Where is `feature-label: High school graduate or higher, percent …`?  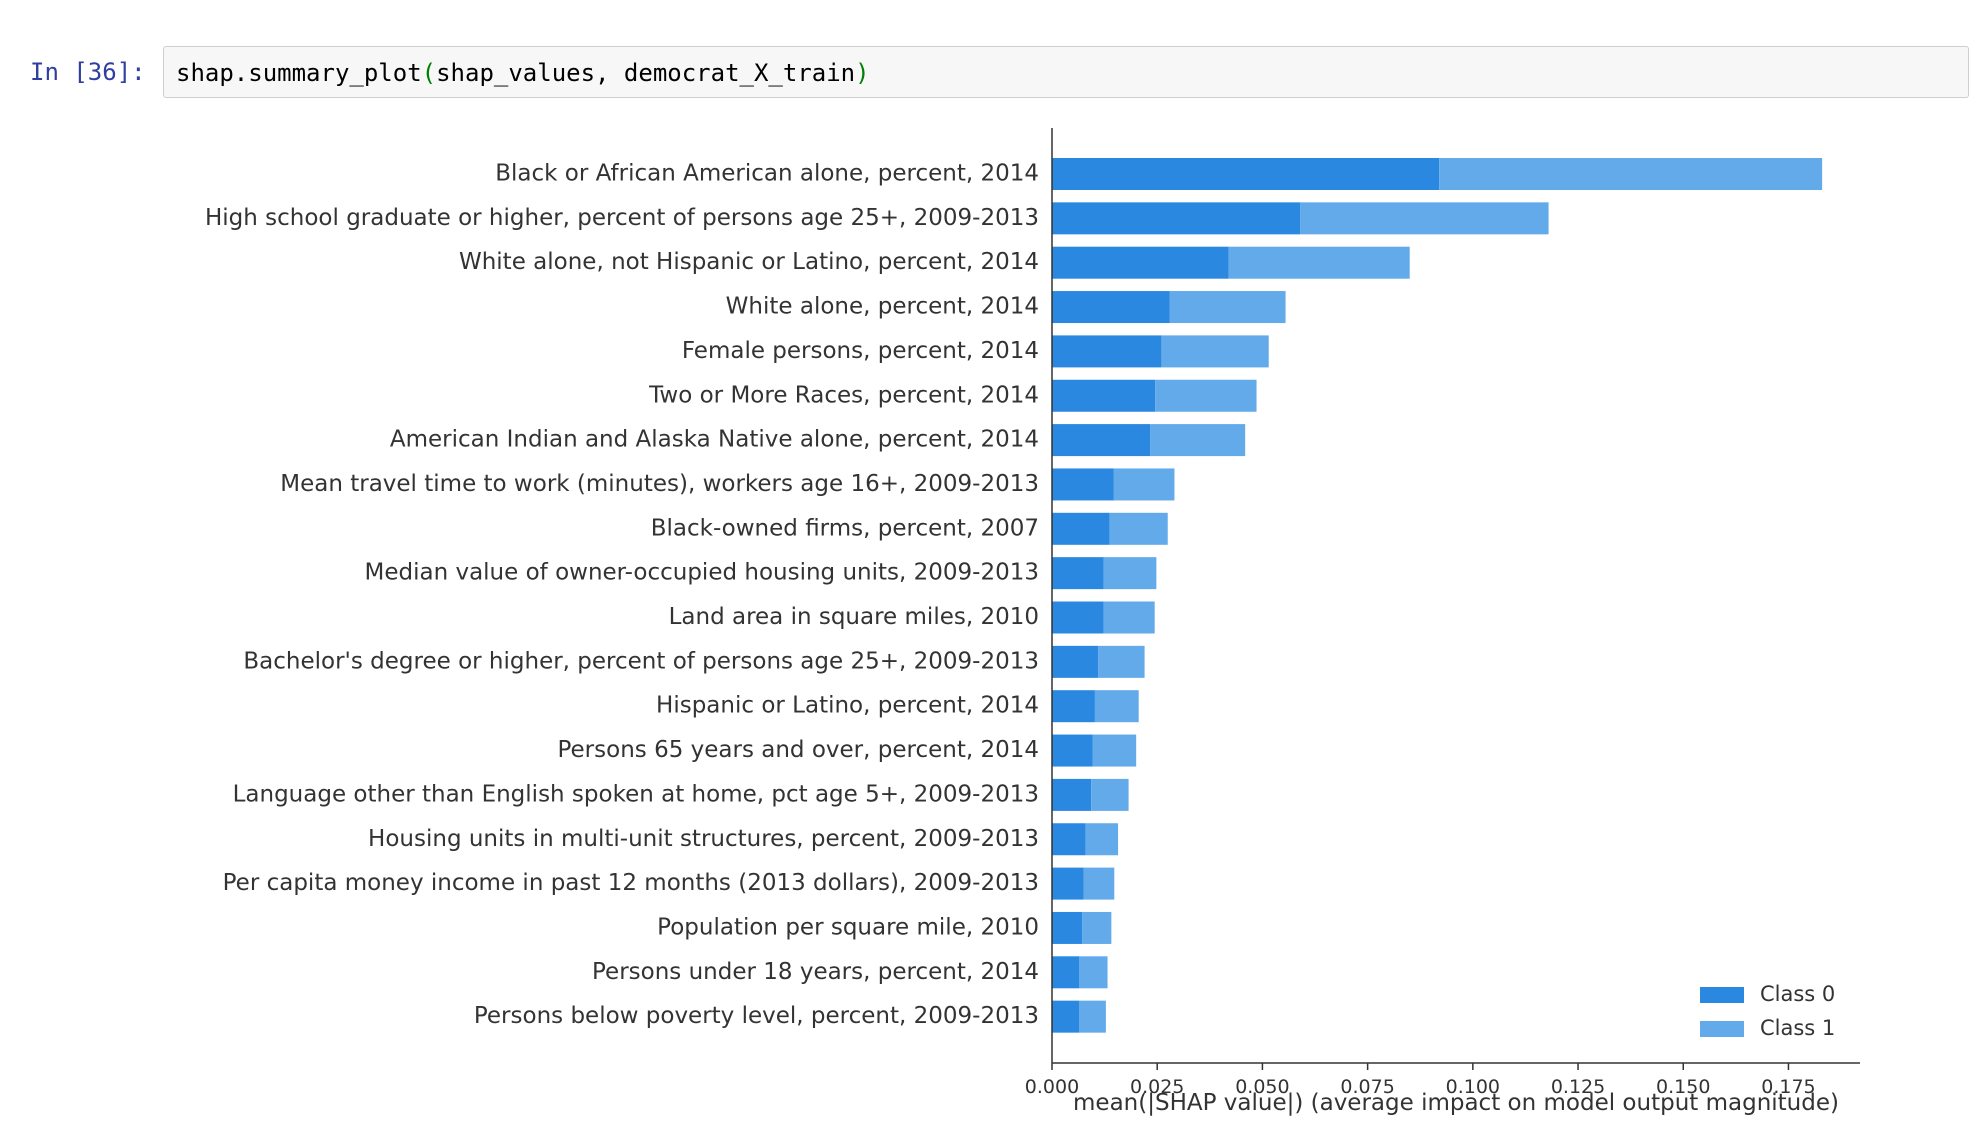 feature-label: High school graduate or higher, percent … is located at coordinates (622, 218).